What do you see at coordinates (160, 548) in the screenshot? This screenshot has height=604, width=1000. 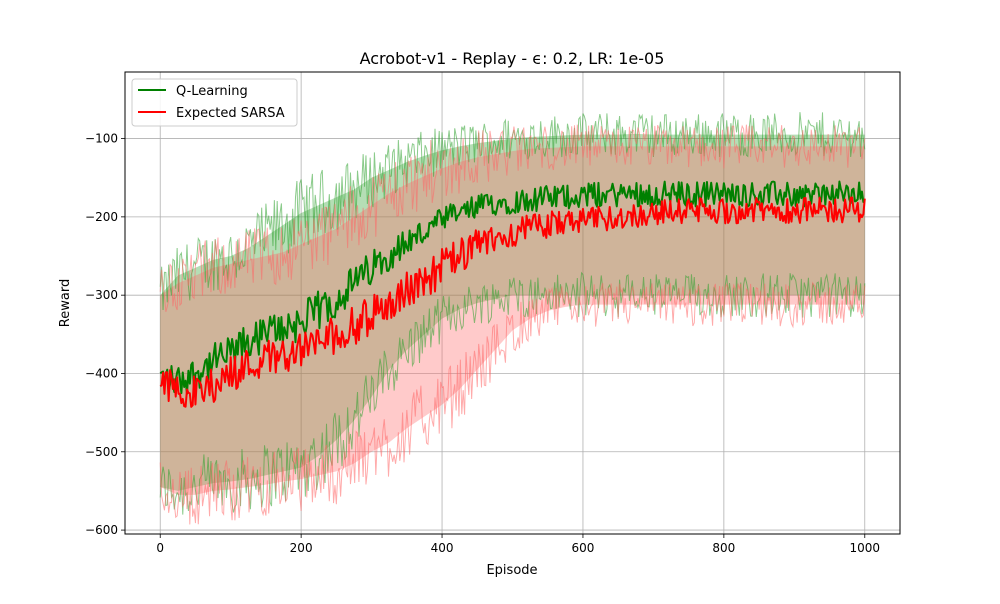 I see `x-tick-label: 0` at bounding box center [160, 548].